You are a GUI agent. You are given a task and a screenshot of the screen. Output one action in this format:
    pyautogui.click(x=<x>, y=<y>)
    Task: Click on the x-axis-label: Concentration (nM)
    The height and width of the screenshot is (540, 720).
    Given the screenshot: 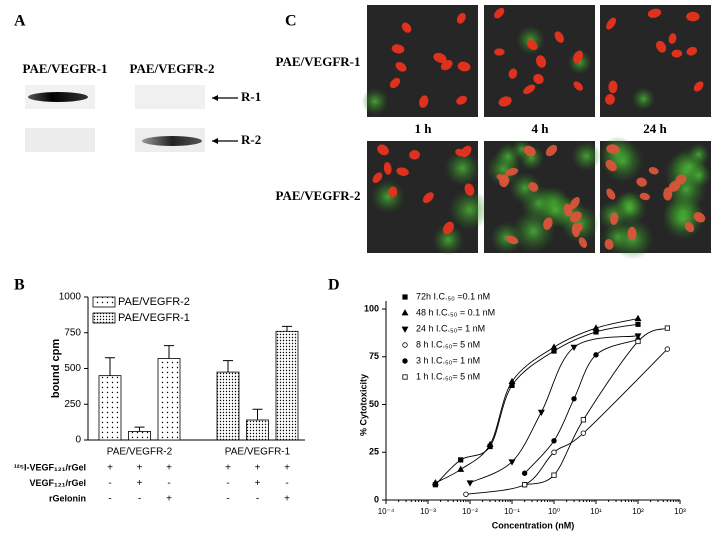 What is the action you would take?
    pyautogui.click(x=533, y=525)
    